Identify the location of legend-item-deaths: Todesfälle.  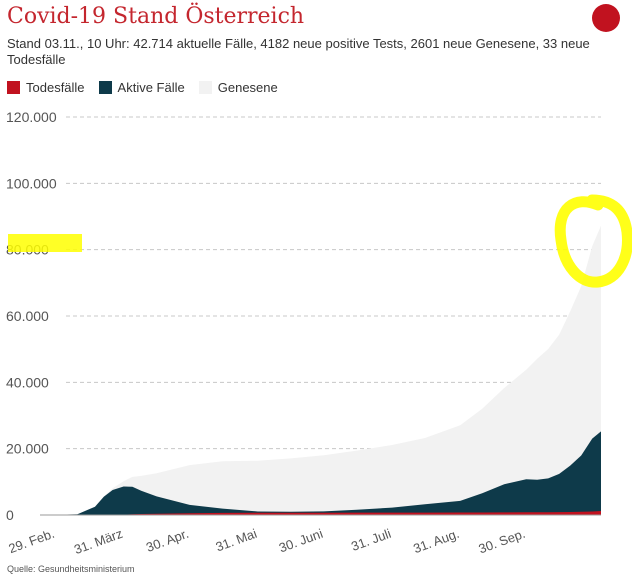
(46, 87).